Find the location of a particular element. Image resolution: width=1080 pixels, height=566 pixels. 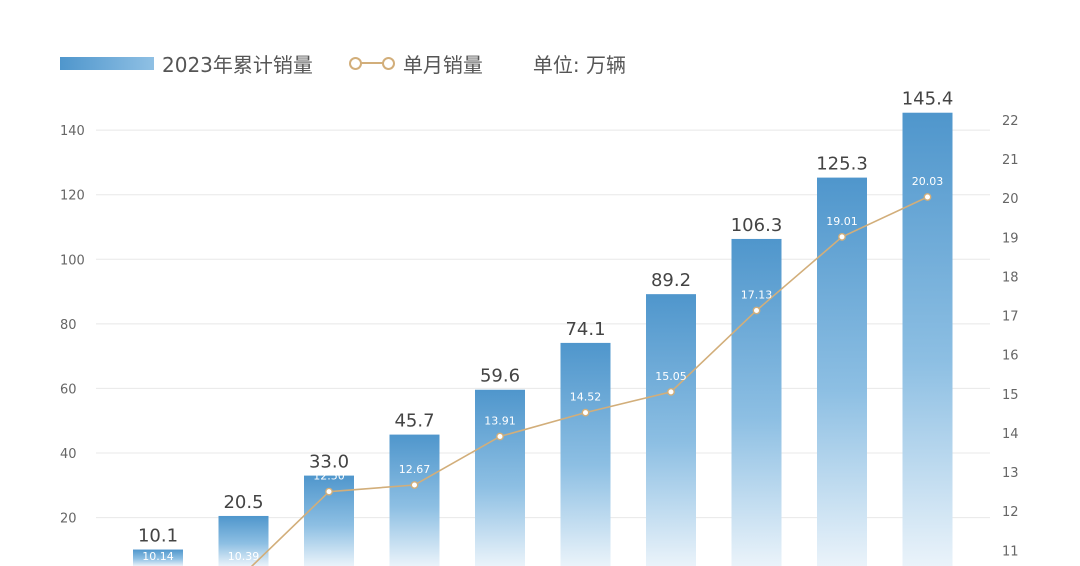

y-right-tick-label: 21 is located at coordinates (1010, 160).